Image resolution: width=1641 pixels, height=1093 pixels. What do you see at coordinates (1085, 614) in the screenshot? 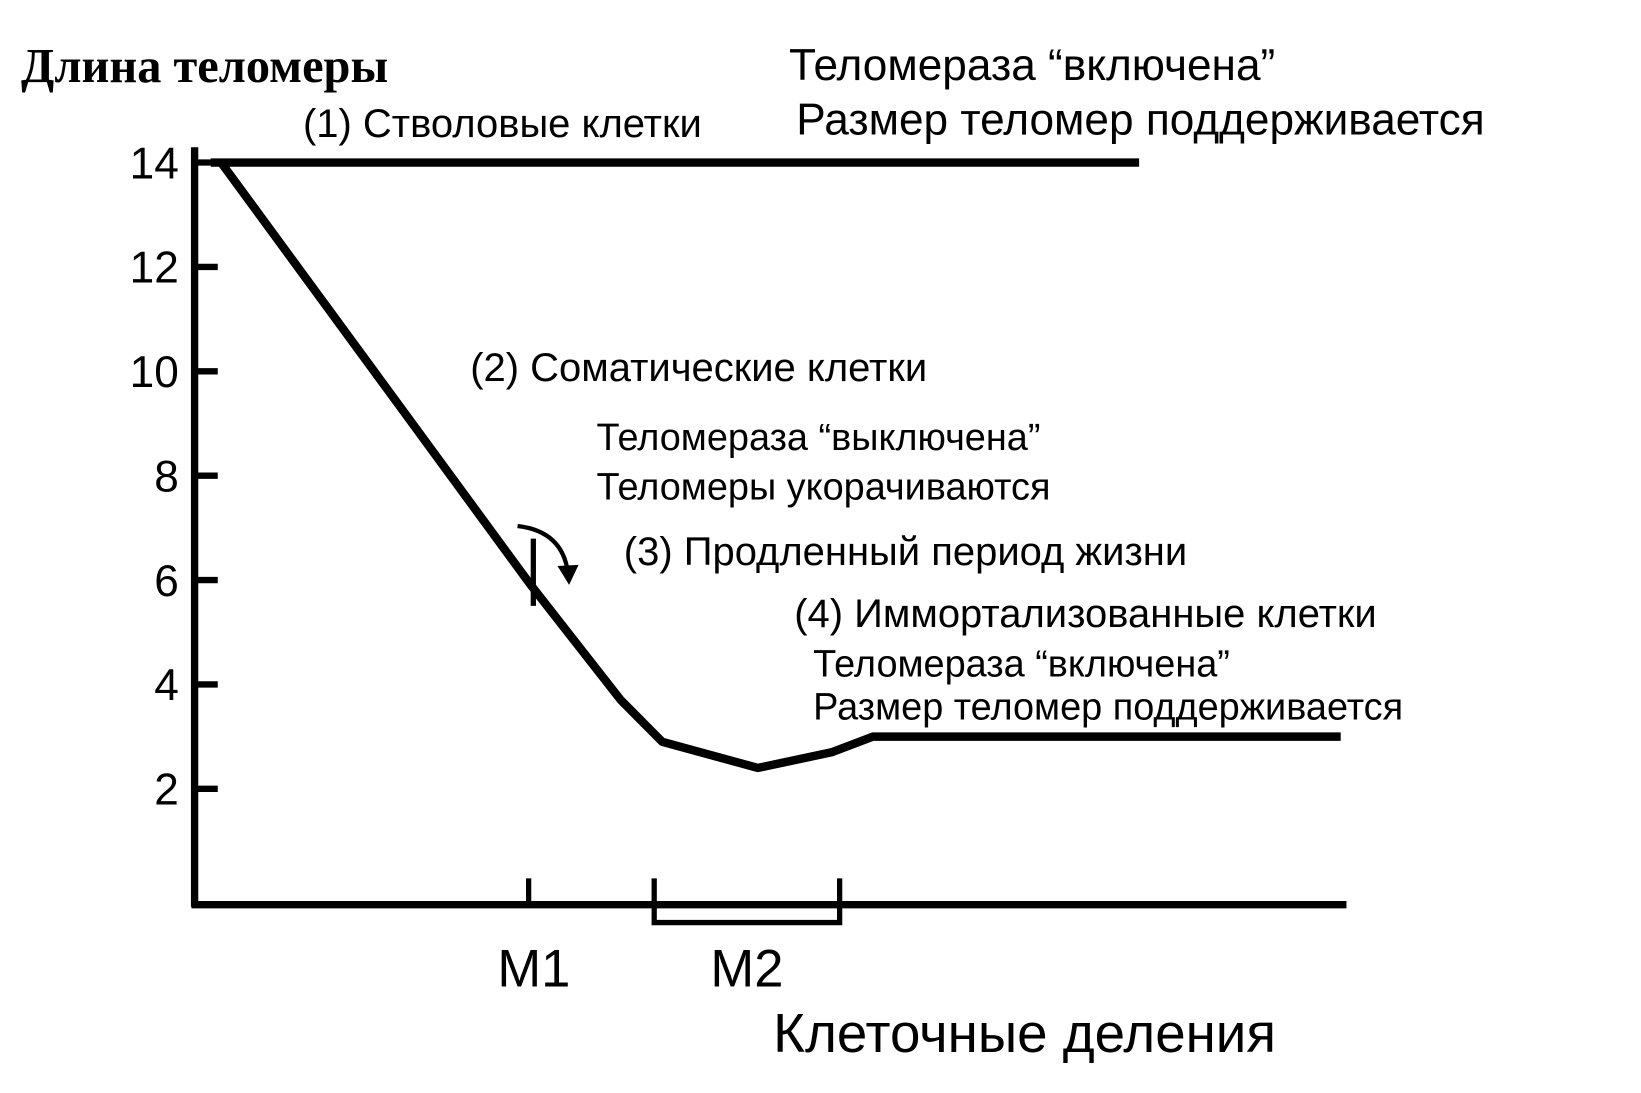
I see `annotation: (4) Иммортализованные клетки` at bounding box center [1085, 614].